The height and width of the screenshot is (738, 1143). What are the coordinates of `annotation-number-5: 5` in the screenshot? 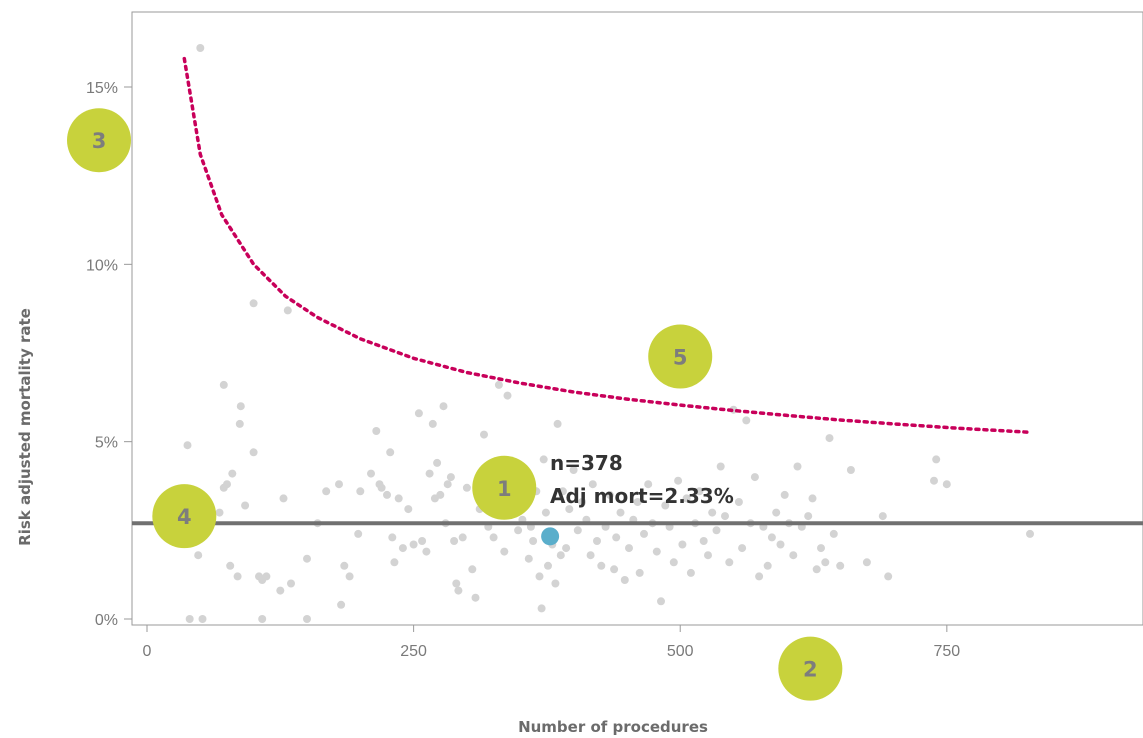 It's located at (680, 358).